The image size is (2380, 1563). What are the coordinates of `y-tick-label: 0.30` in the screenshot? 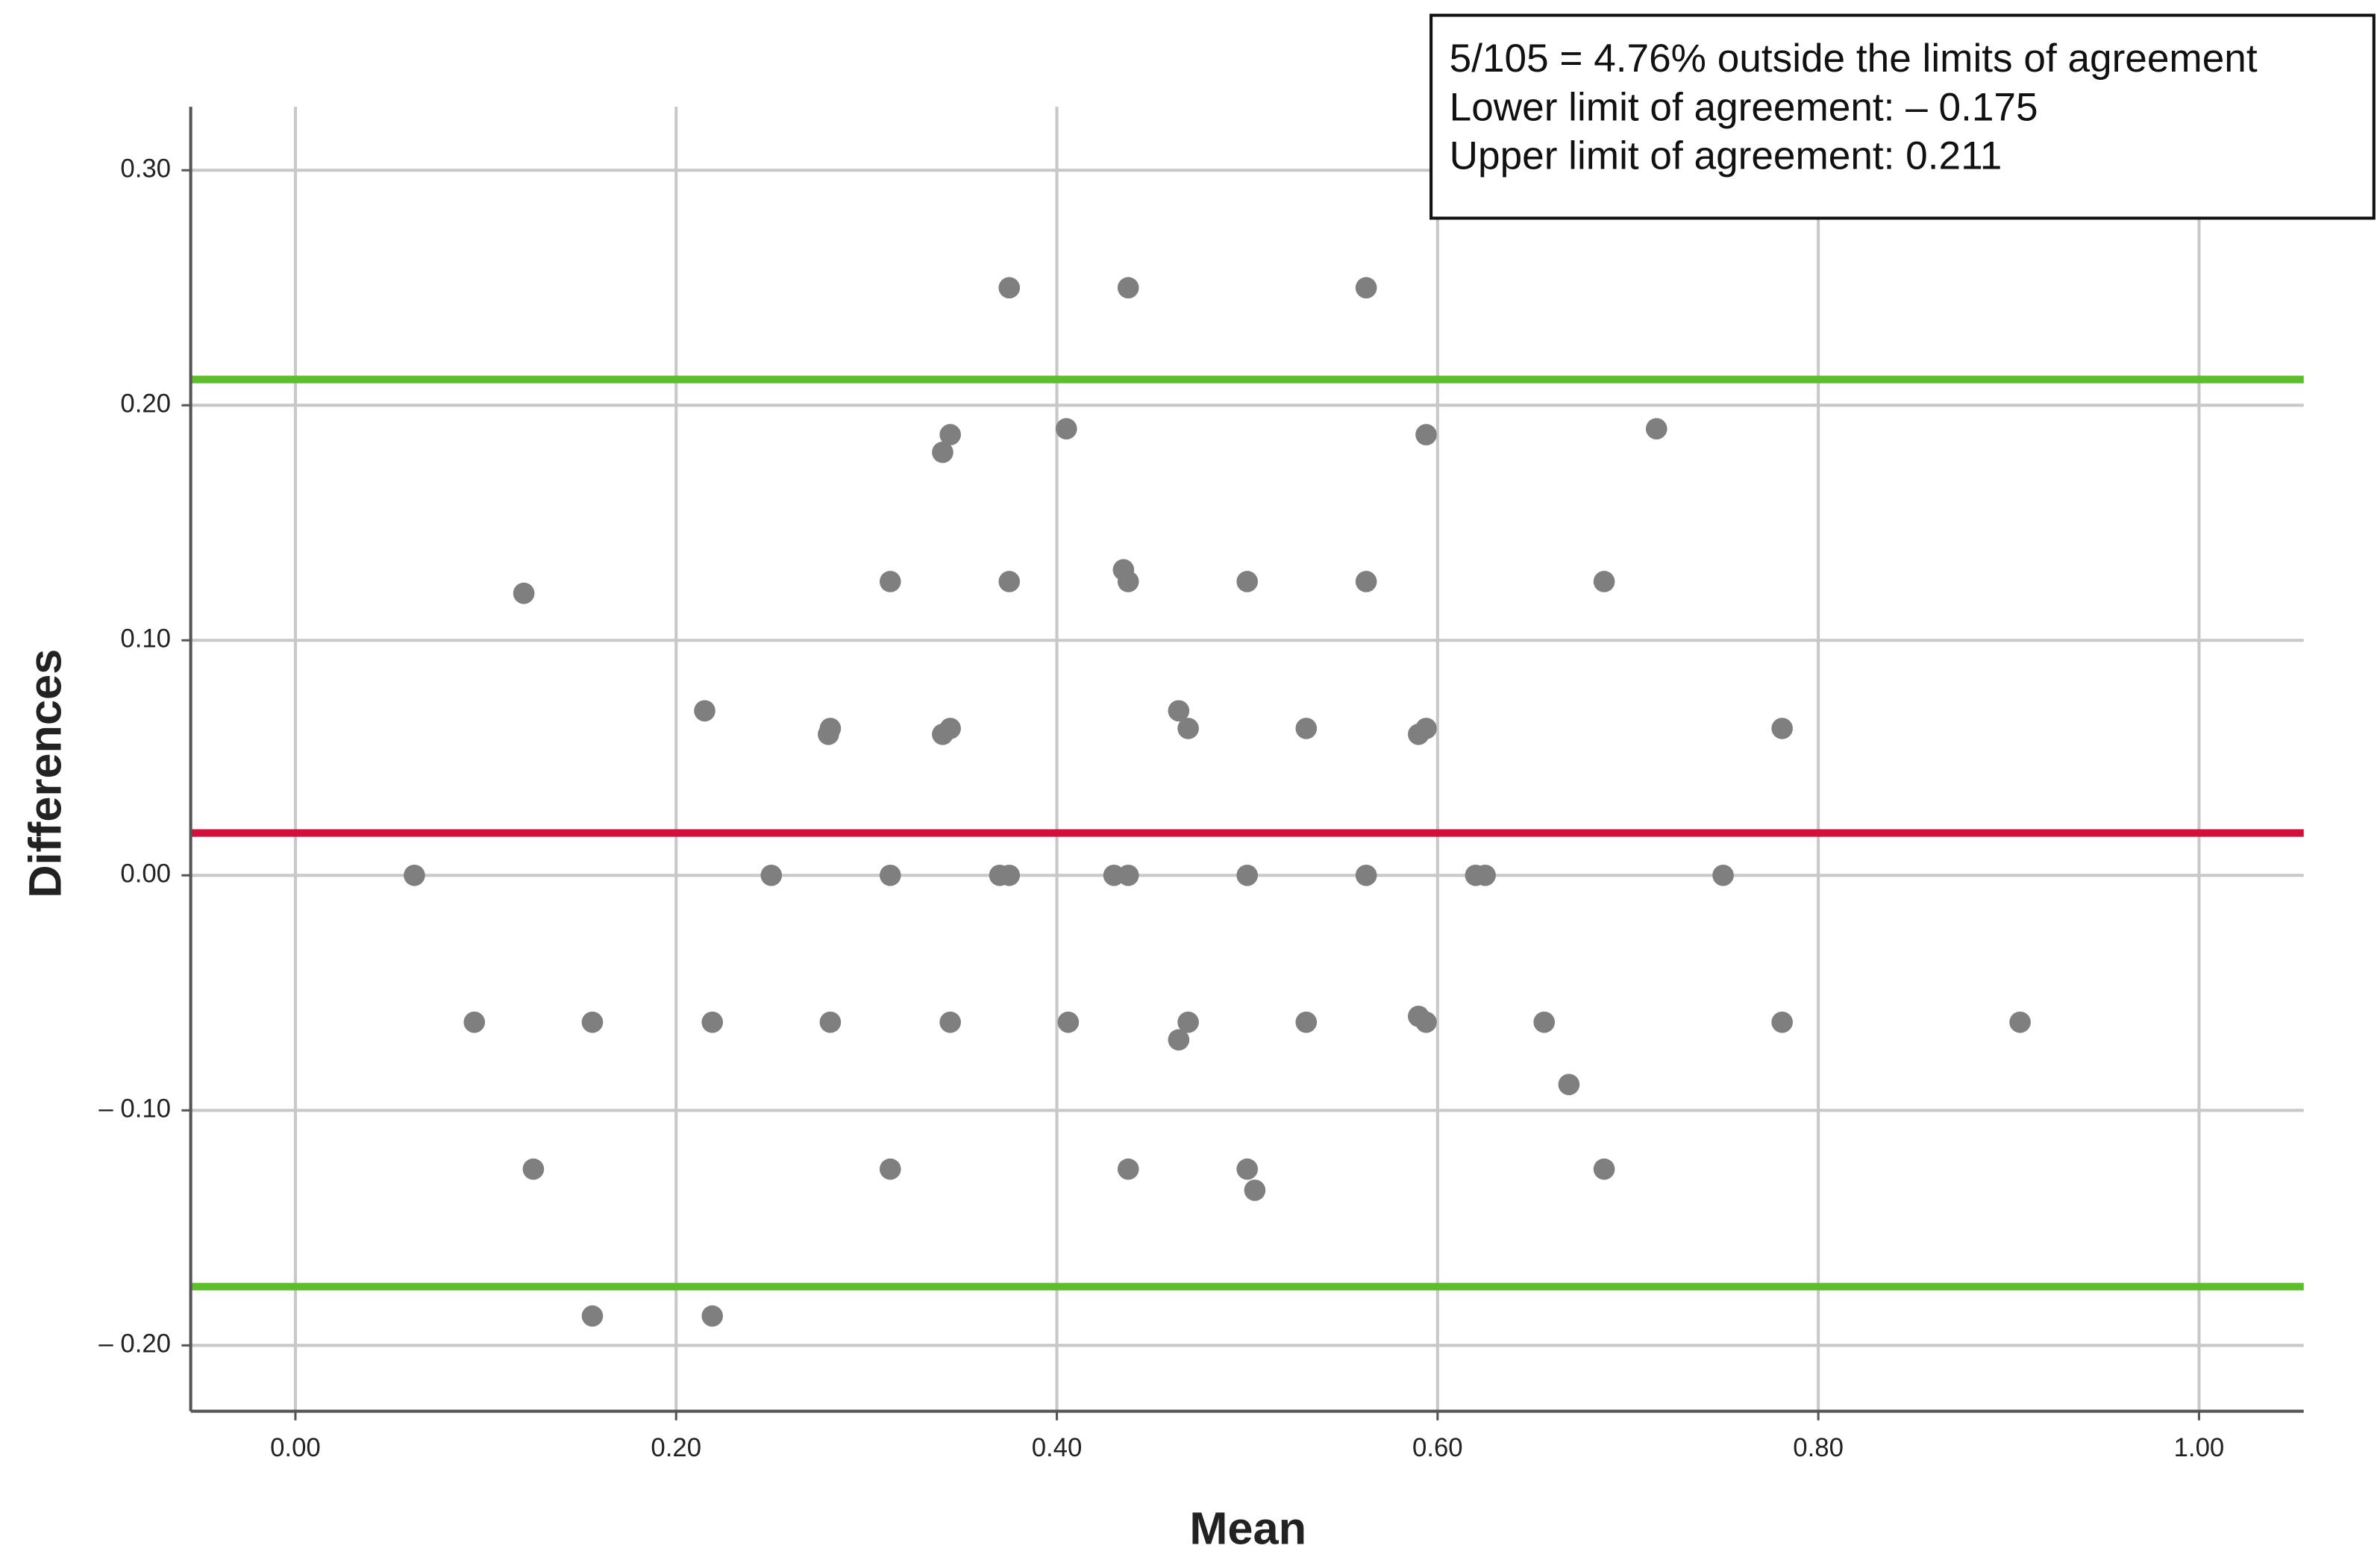 It's located at (145, 168).